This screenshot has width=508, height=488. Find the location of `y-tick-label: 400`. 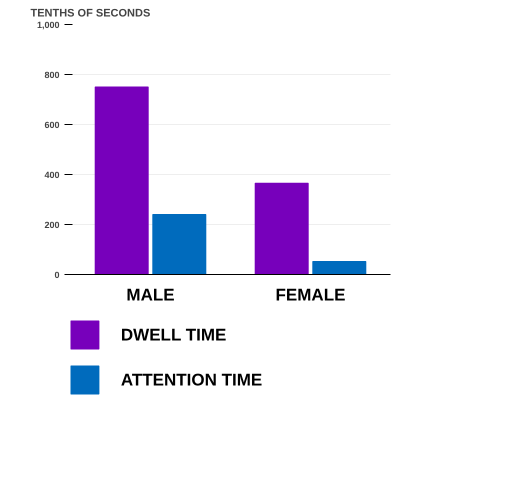

y-tick-label: 400 is located at coordinates (52, 175).